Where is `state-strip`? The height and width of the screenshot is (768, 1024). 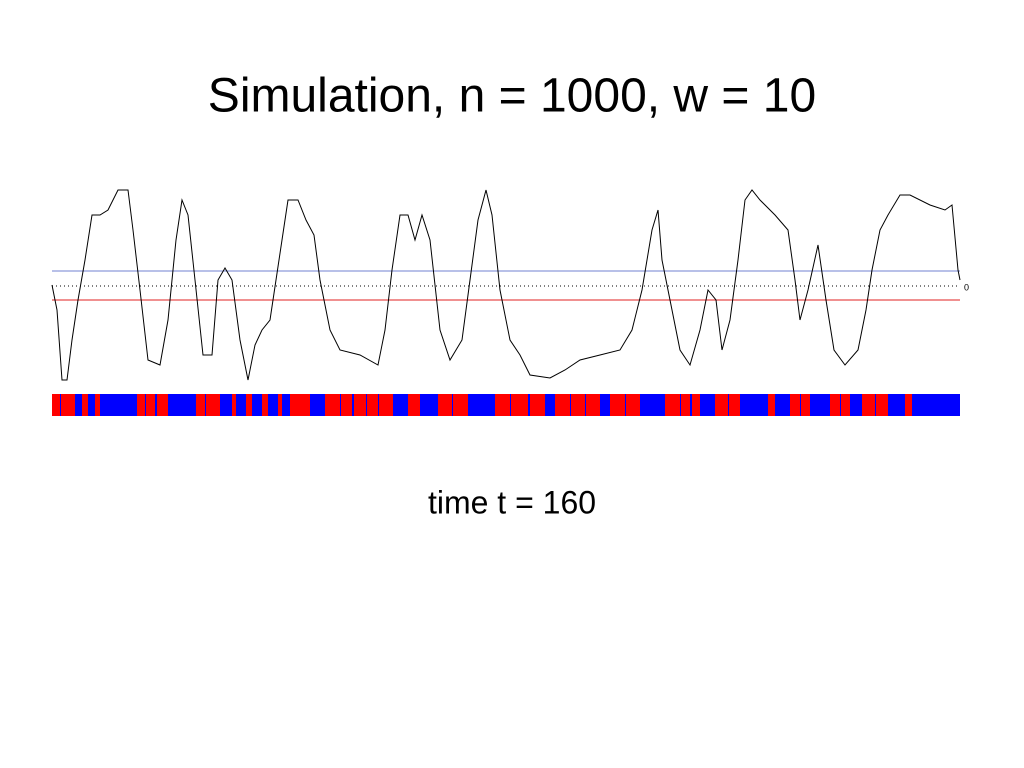 state-strip is located at coordinates (506, 405).